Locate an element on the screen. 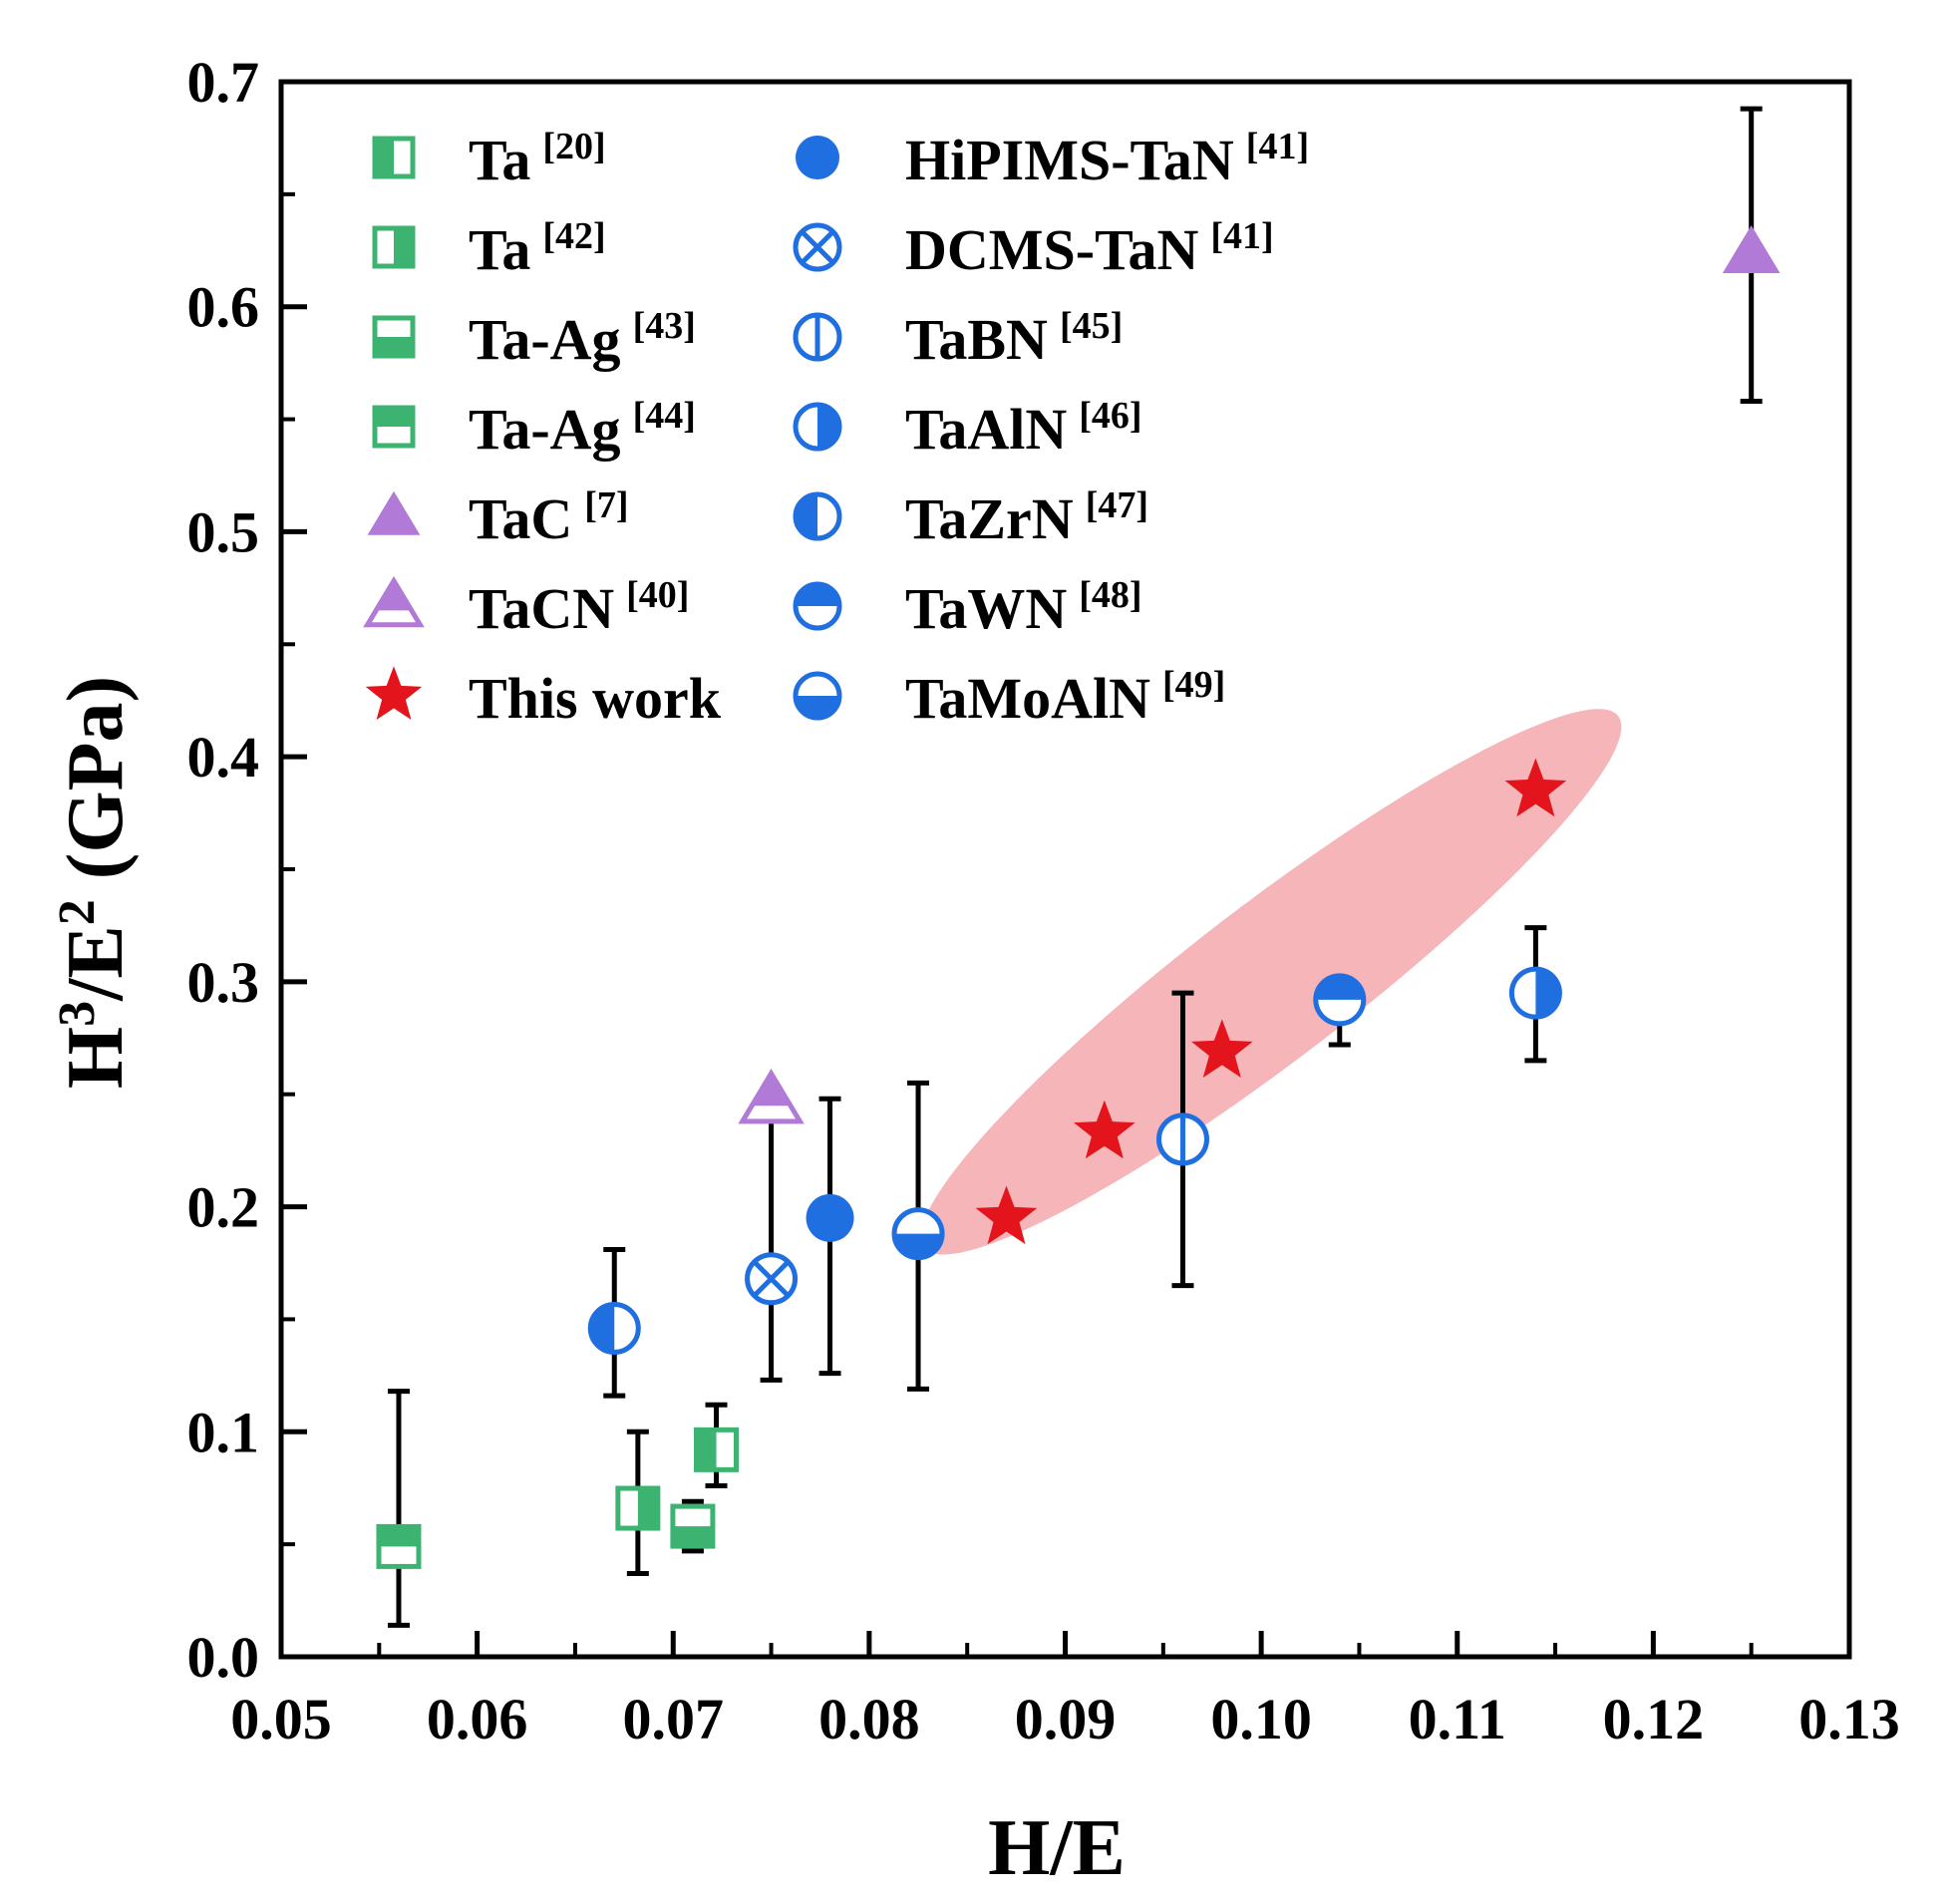 This screenshot has height=1904, width=1947. legend-label: TaZrN [47] is located at coordinates (1026, 517).